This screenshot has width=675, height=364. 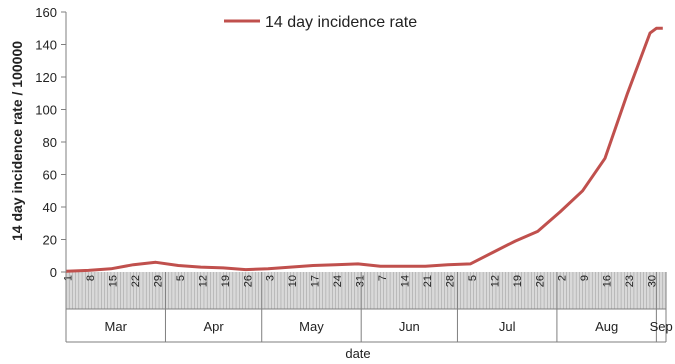 What do you see at coordinates (53, 272) in the screenshot?
I see `y-tick-label: 0` at bounding box center [53, 272].